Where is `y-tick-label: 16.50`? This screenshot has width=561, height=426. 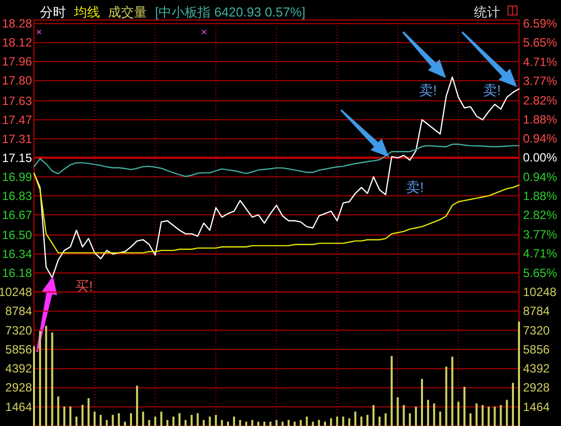
y-tick-label: 16.50 is located at coordinates (17, 235).